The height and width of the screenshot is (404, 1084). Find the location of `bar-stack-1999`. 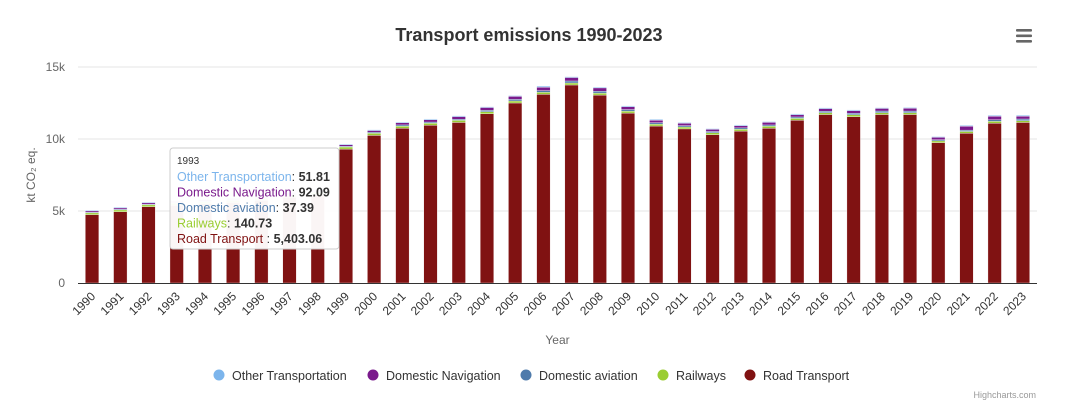

bar-stack-1999 is located at coordinates (346, 213).